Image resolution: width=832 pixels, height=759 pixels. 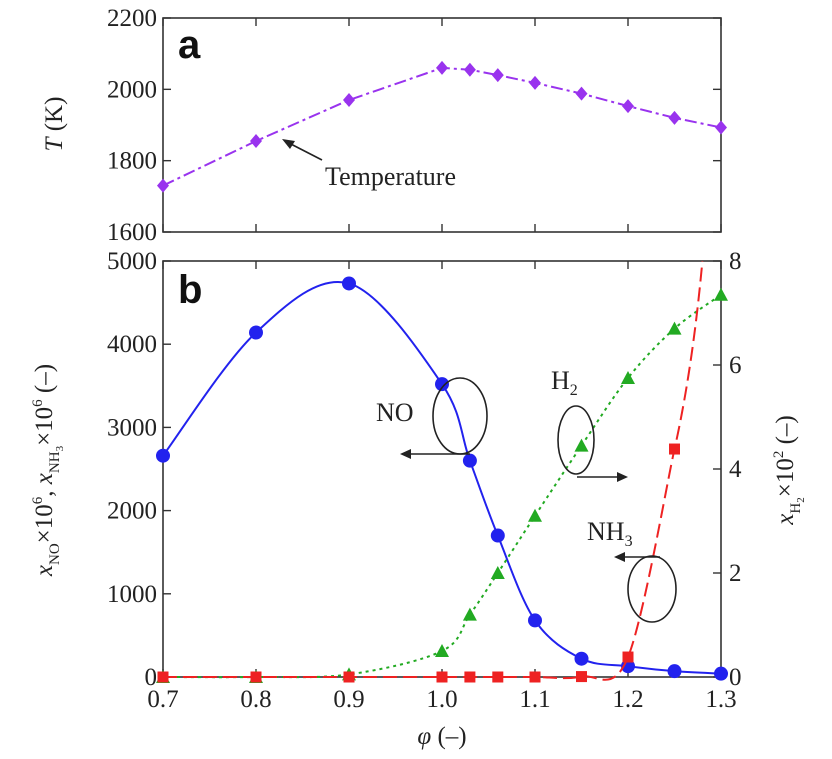 I want to click on panel-b-ytick-right-label: 0, so click(x=735, y=677).